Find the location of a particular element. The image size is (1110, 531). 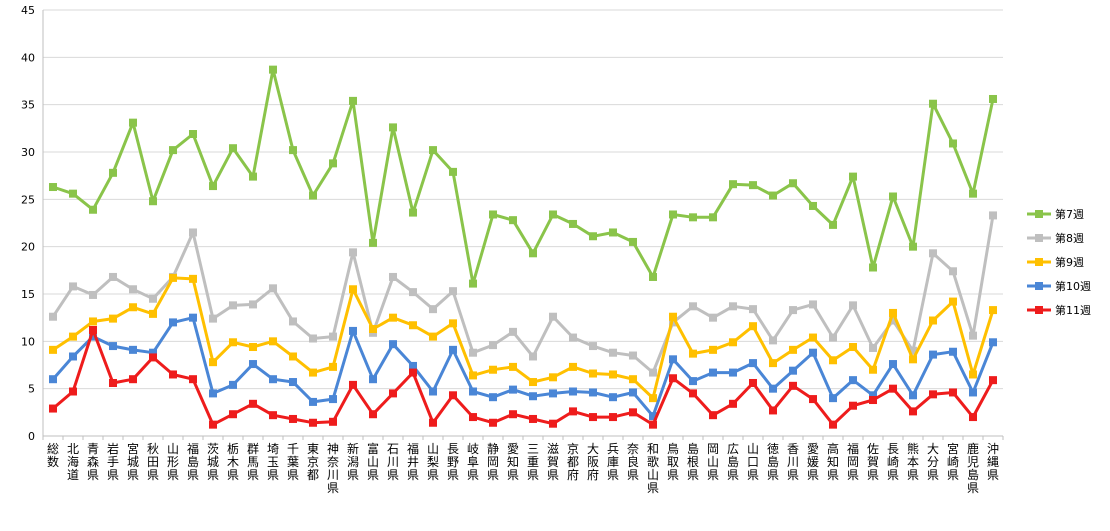

x-tick-label: 静岡県 is located at coordinates (493, 462).